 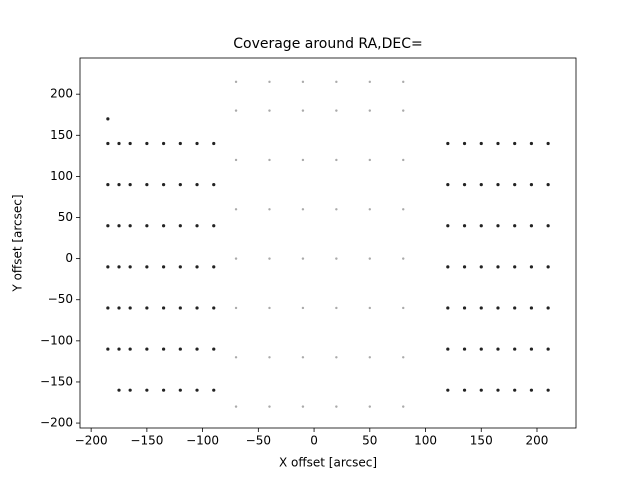 I want to click on y-axis-label: Y offset [arcsec], so click(x=18, y=243).